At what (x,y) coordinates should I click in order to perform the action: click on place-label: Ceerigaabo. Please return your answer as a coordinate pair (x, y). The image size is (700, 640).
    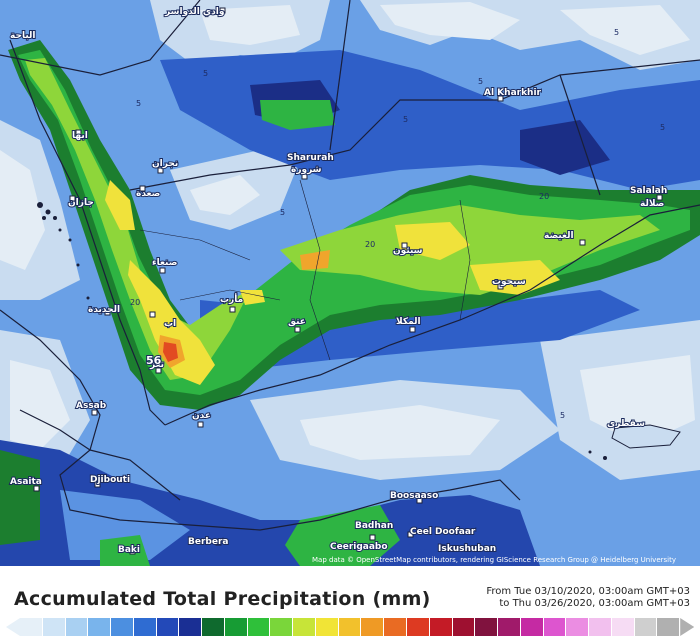
    Looking at the image, I should click on (359, 547).